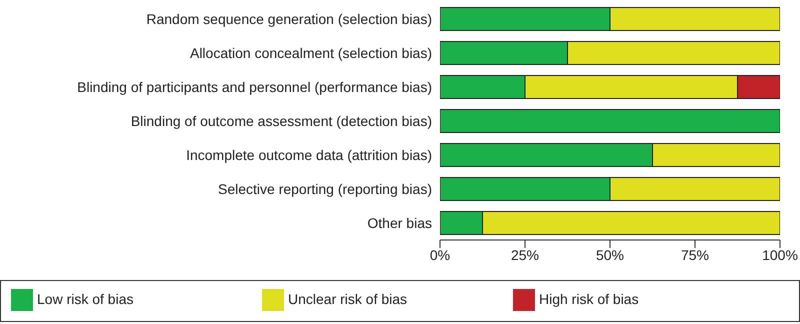 The width and height of the screenshot is (800, 324). I want to click on y-tick-label: Blinding of outcome assessment (detection bias), so click(281, 120).